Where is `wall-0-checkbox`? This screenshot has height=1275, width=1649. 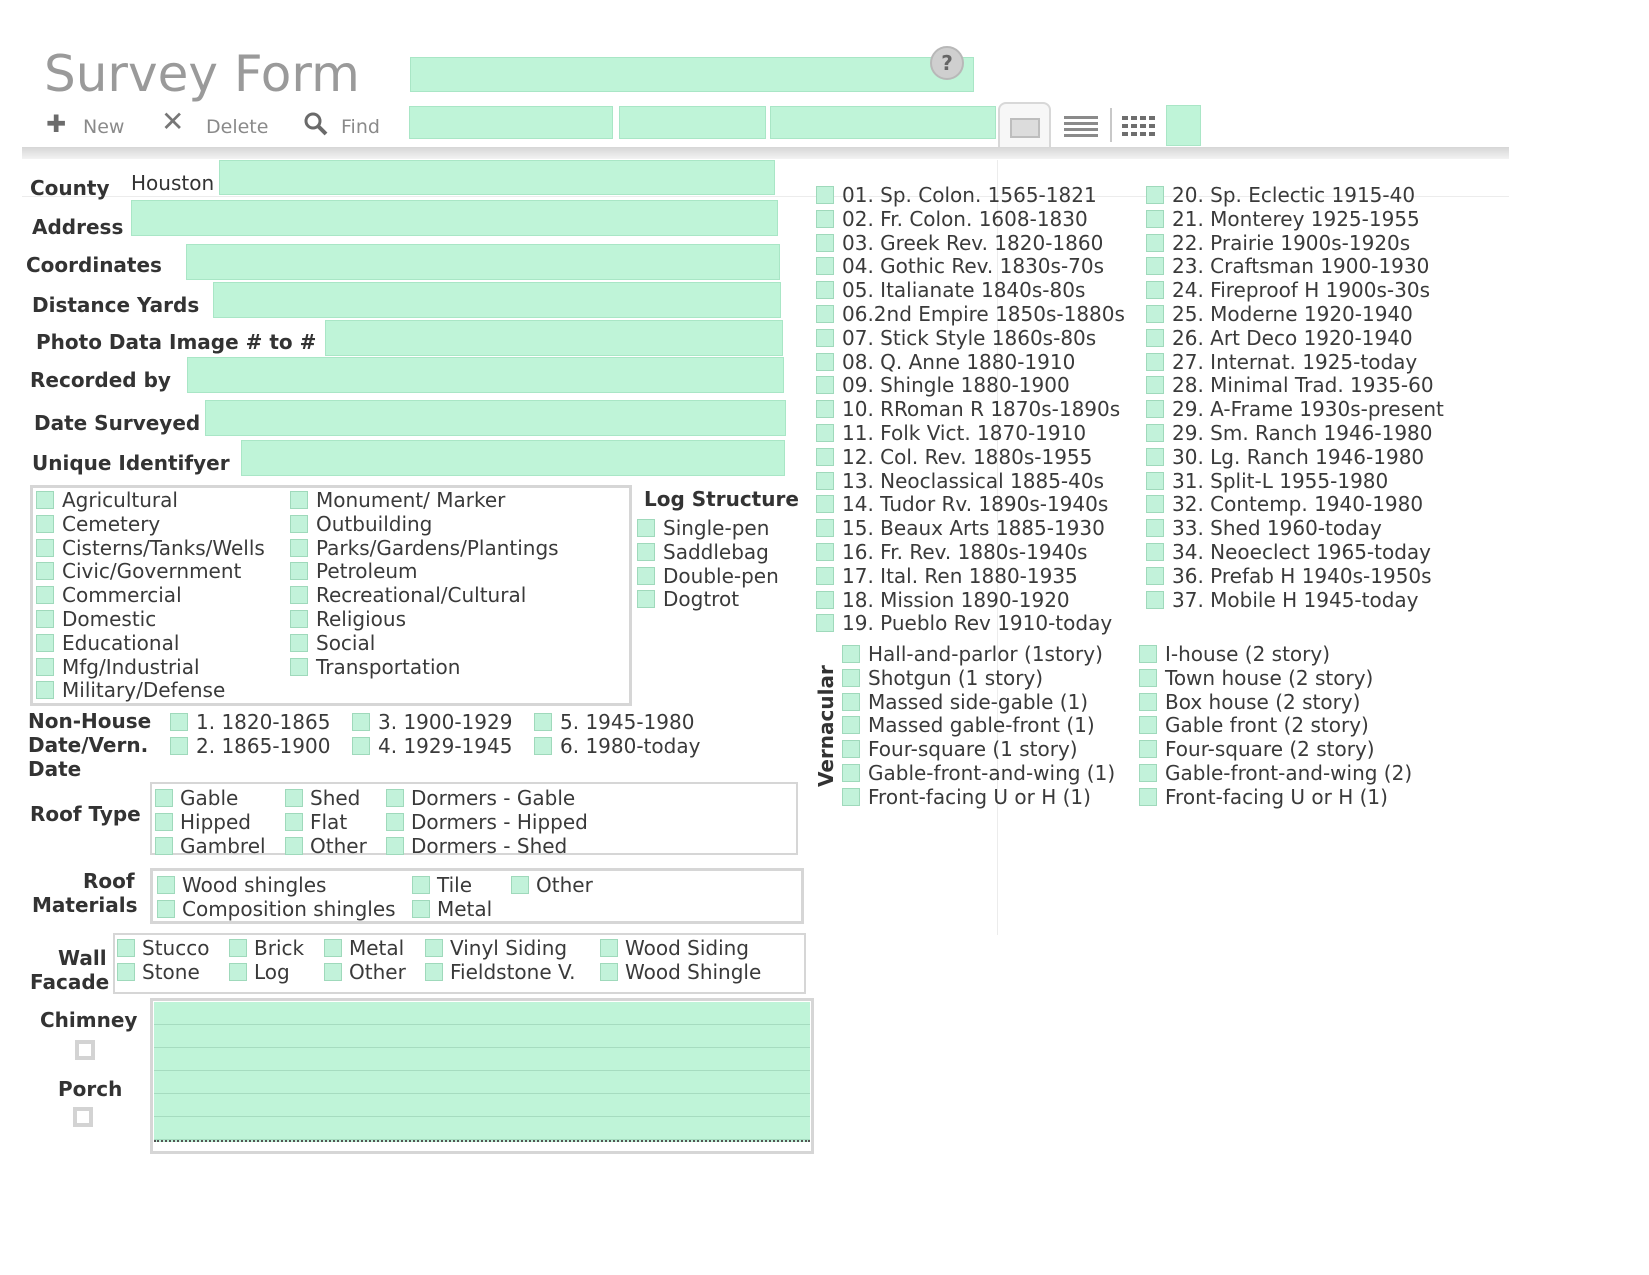 wall-0-checkbox is located at coordinates (126, 948).